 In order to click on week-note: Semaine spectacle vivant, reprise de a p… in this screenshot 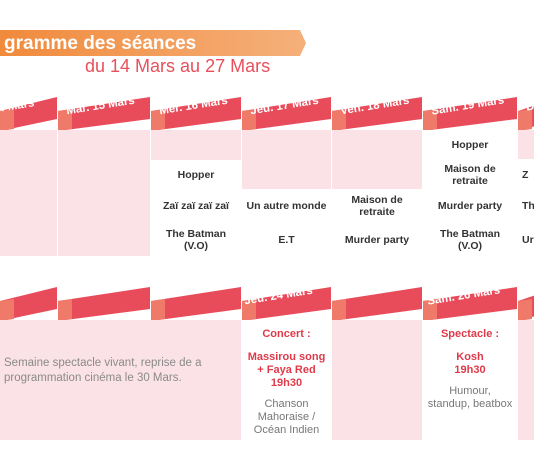, I will do `click(120, 380)`.